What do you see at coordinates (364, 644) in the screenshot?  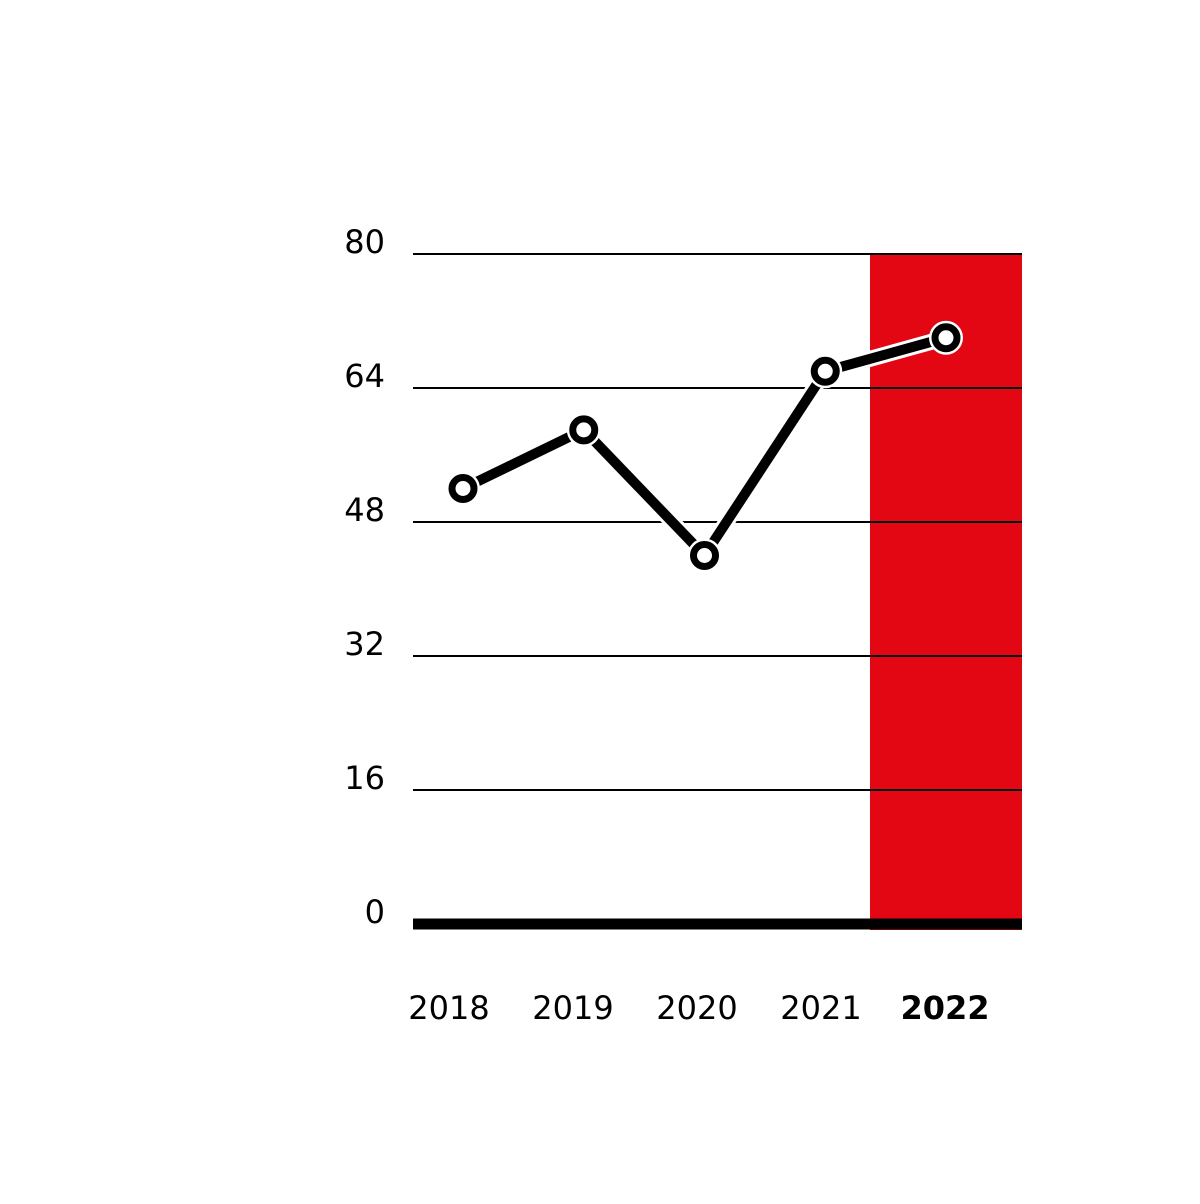 I see `y-tick-label: 32` at bounding box center [364, 644].